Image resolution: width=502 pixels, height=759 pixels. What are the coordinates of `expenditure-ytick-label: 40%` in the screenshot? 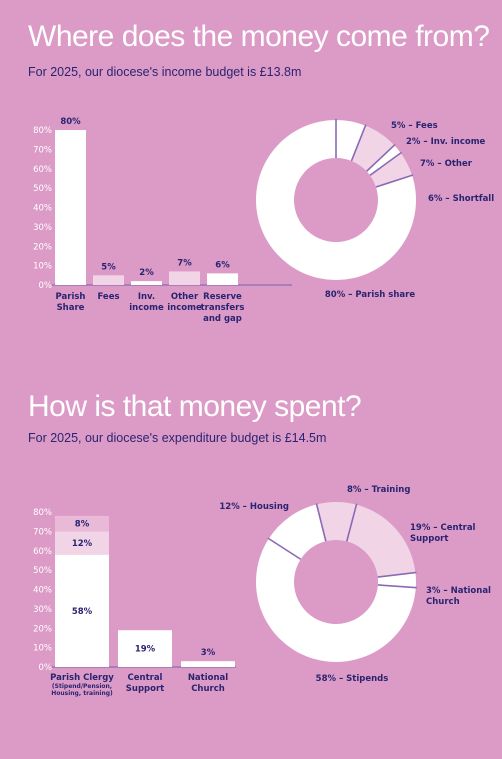 It's located at (42, 591).